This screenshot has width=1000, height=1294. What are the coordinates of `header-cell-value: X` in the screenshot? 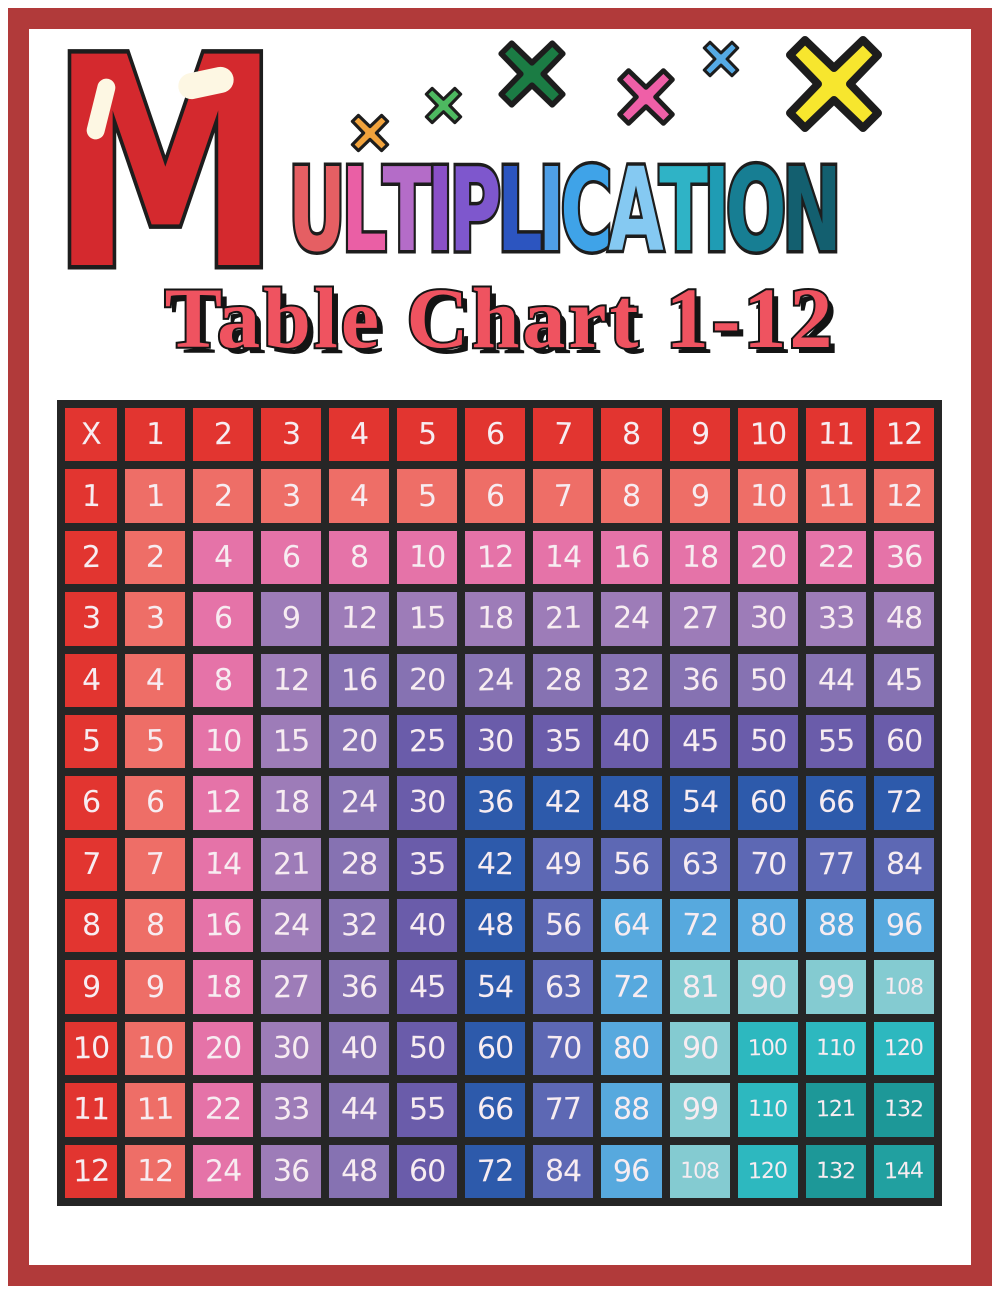 It's located at (91, 434).